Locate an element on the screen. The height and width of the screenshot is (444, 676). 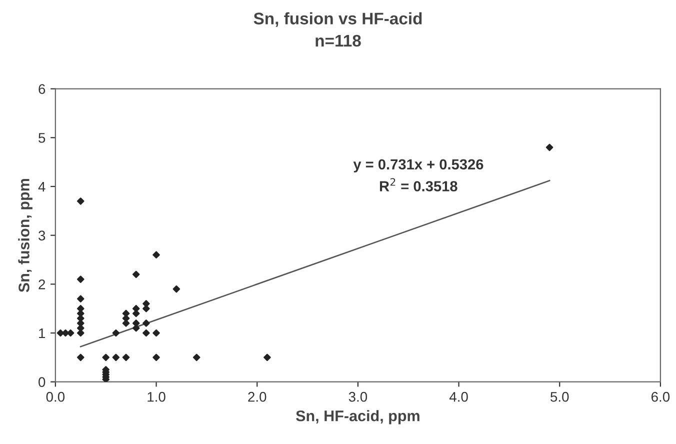
x-tick-label: 4.0 is located at coordinates (458, 397).